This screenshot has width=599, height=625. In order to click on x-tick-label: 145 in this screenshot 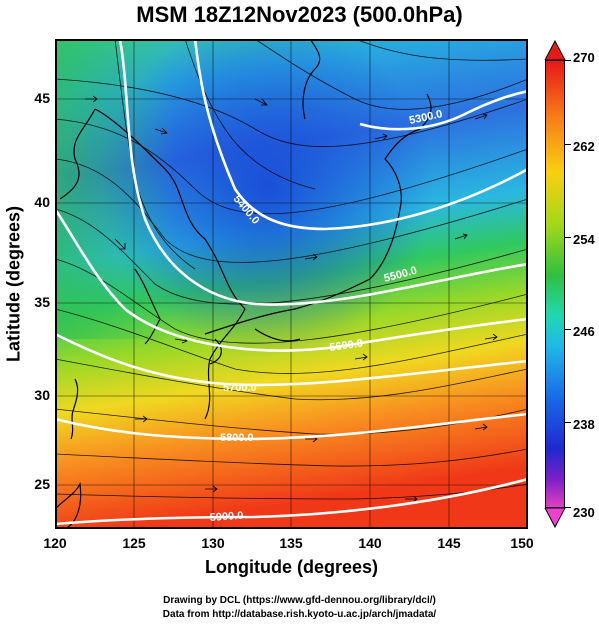, I will do `click(449, 543)`.